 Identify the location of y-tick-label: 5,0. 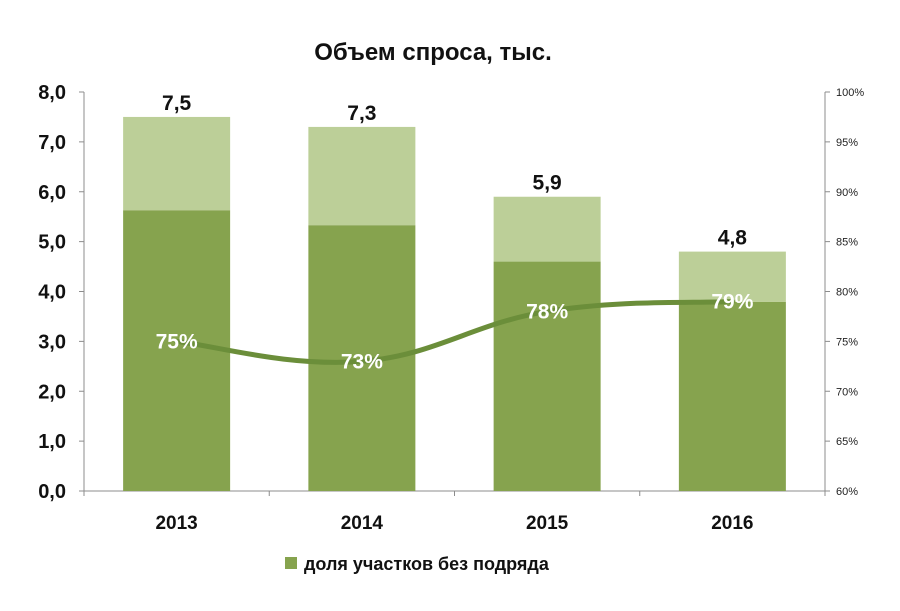
(52, 243).